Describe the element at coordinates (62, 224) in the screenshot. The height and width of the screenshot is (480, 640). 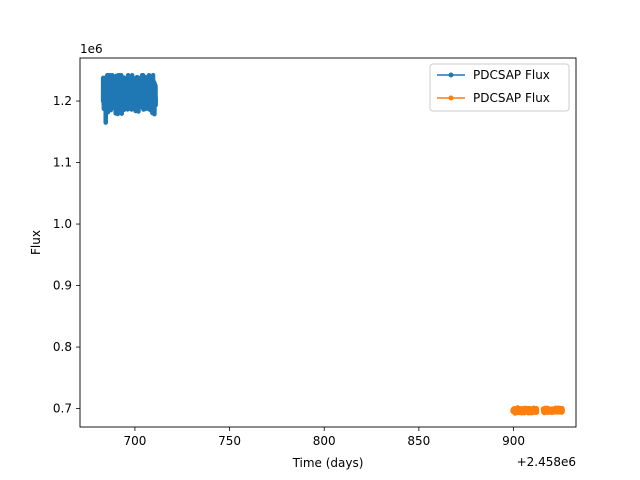
I see `y-tick-label: 1.0` at that location.